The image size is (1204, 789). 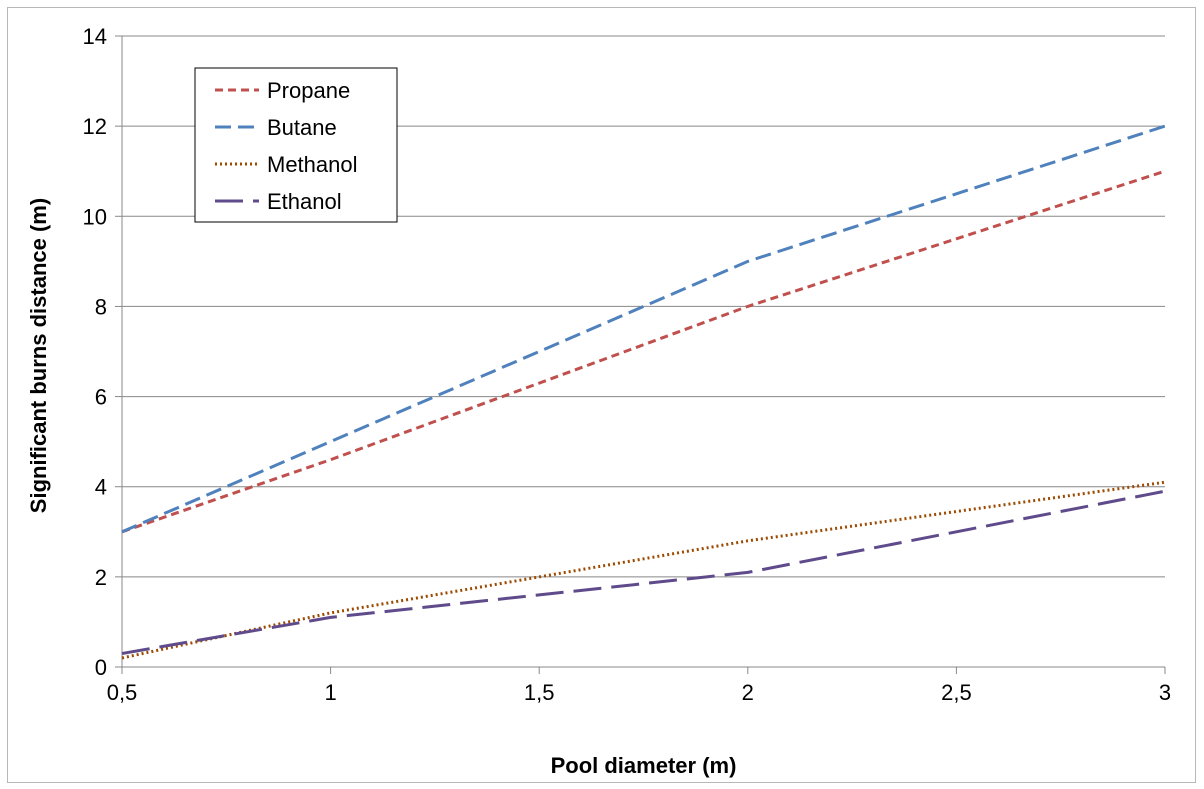 I want to click on legend-box, so click(x=296, y=145).